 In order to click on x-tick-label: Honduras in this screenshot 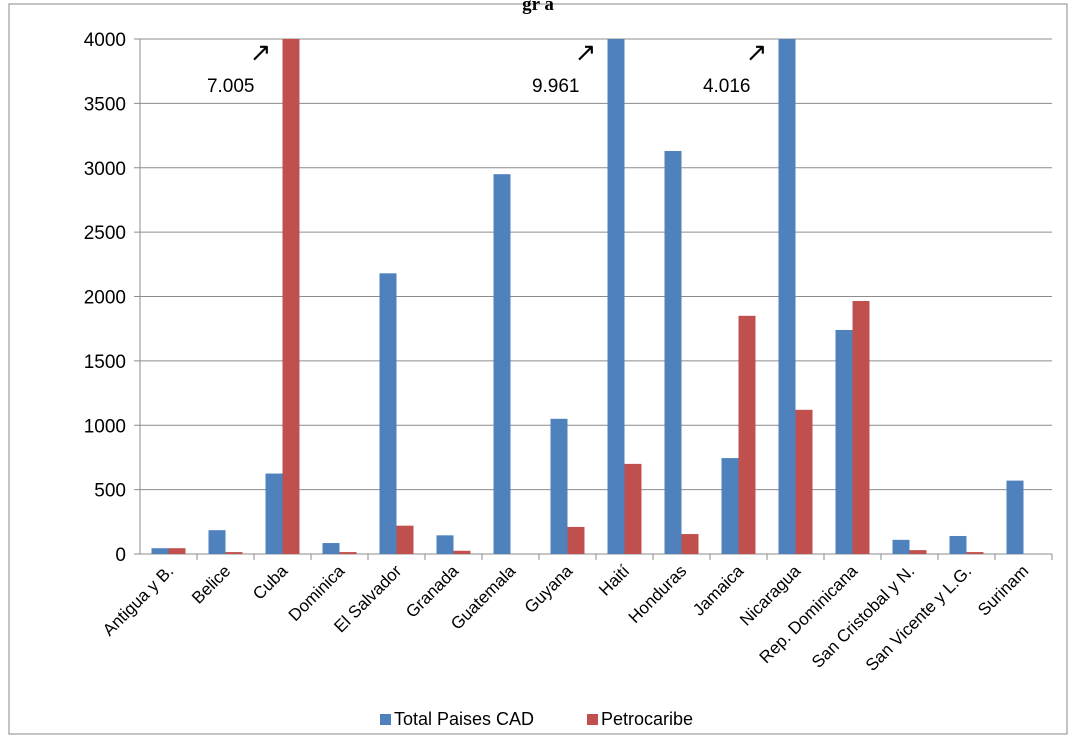, I will do `click(658, 594)`.